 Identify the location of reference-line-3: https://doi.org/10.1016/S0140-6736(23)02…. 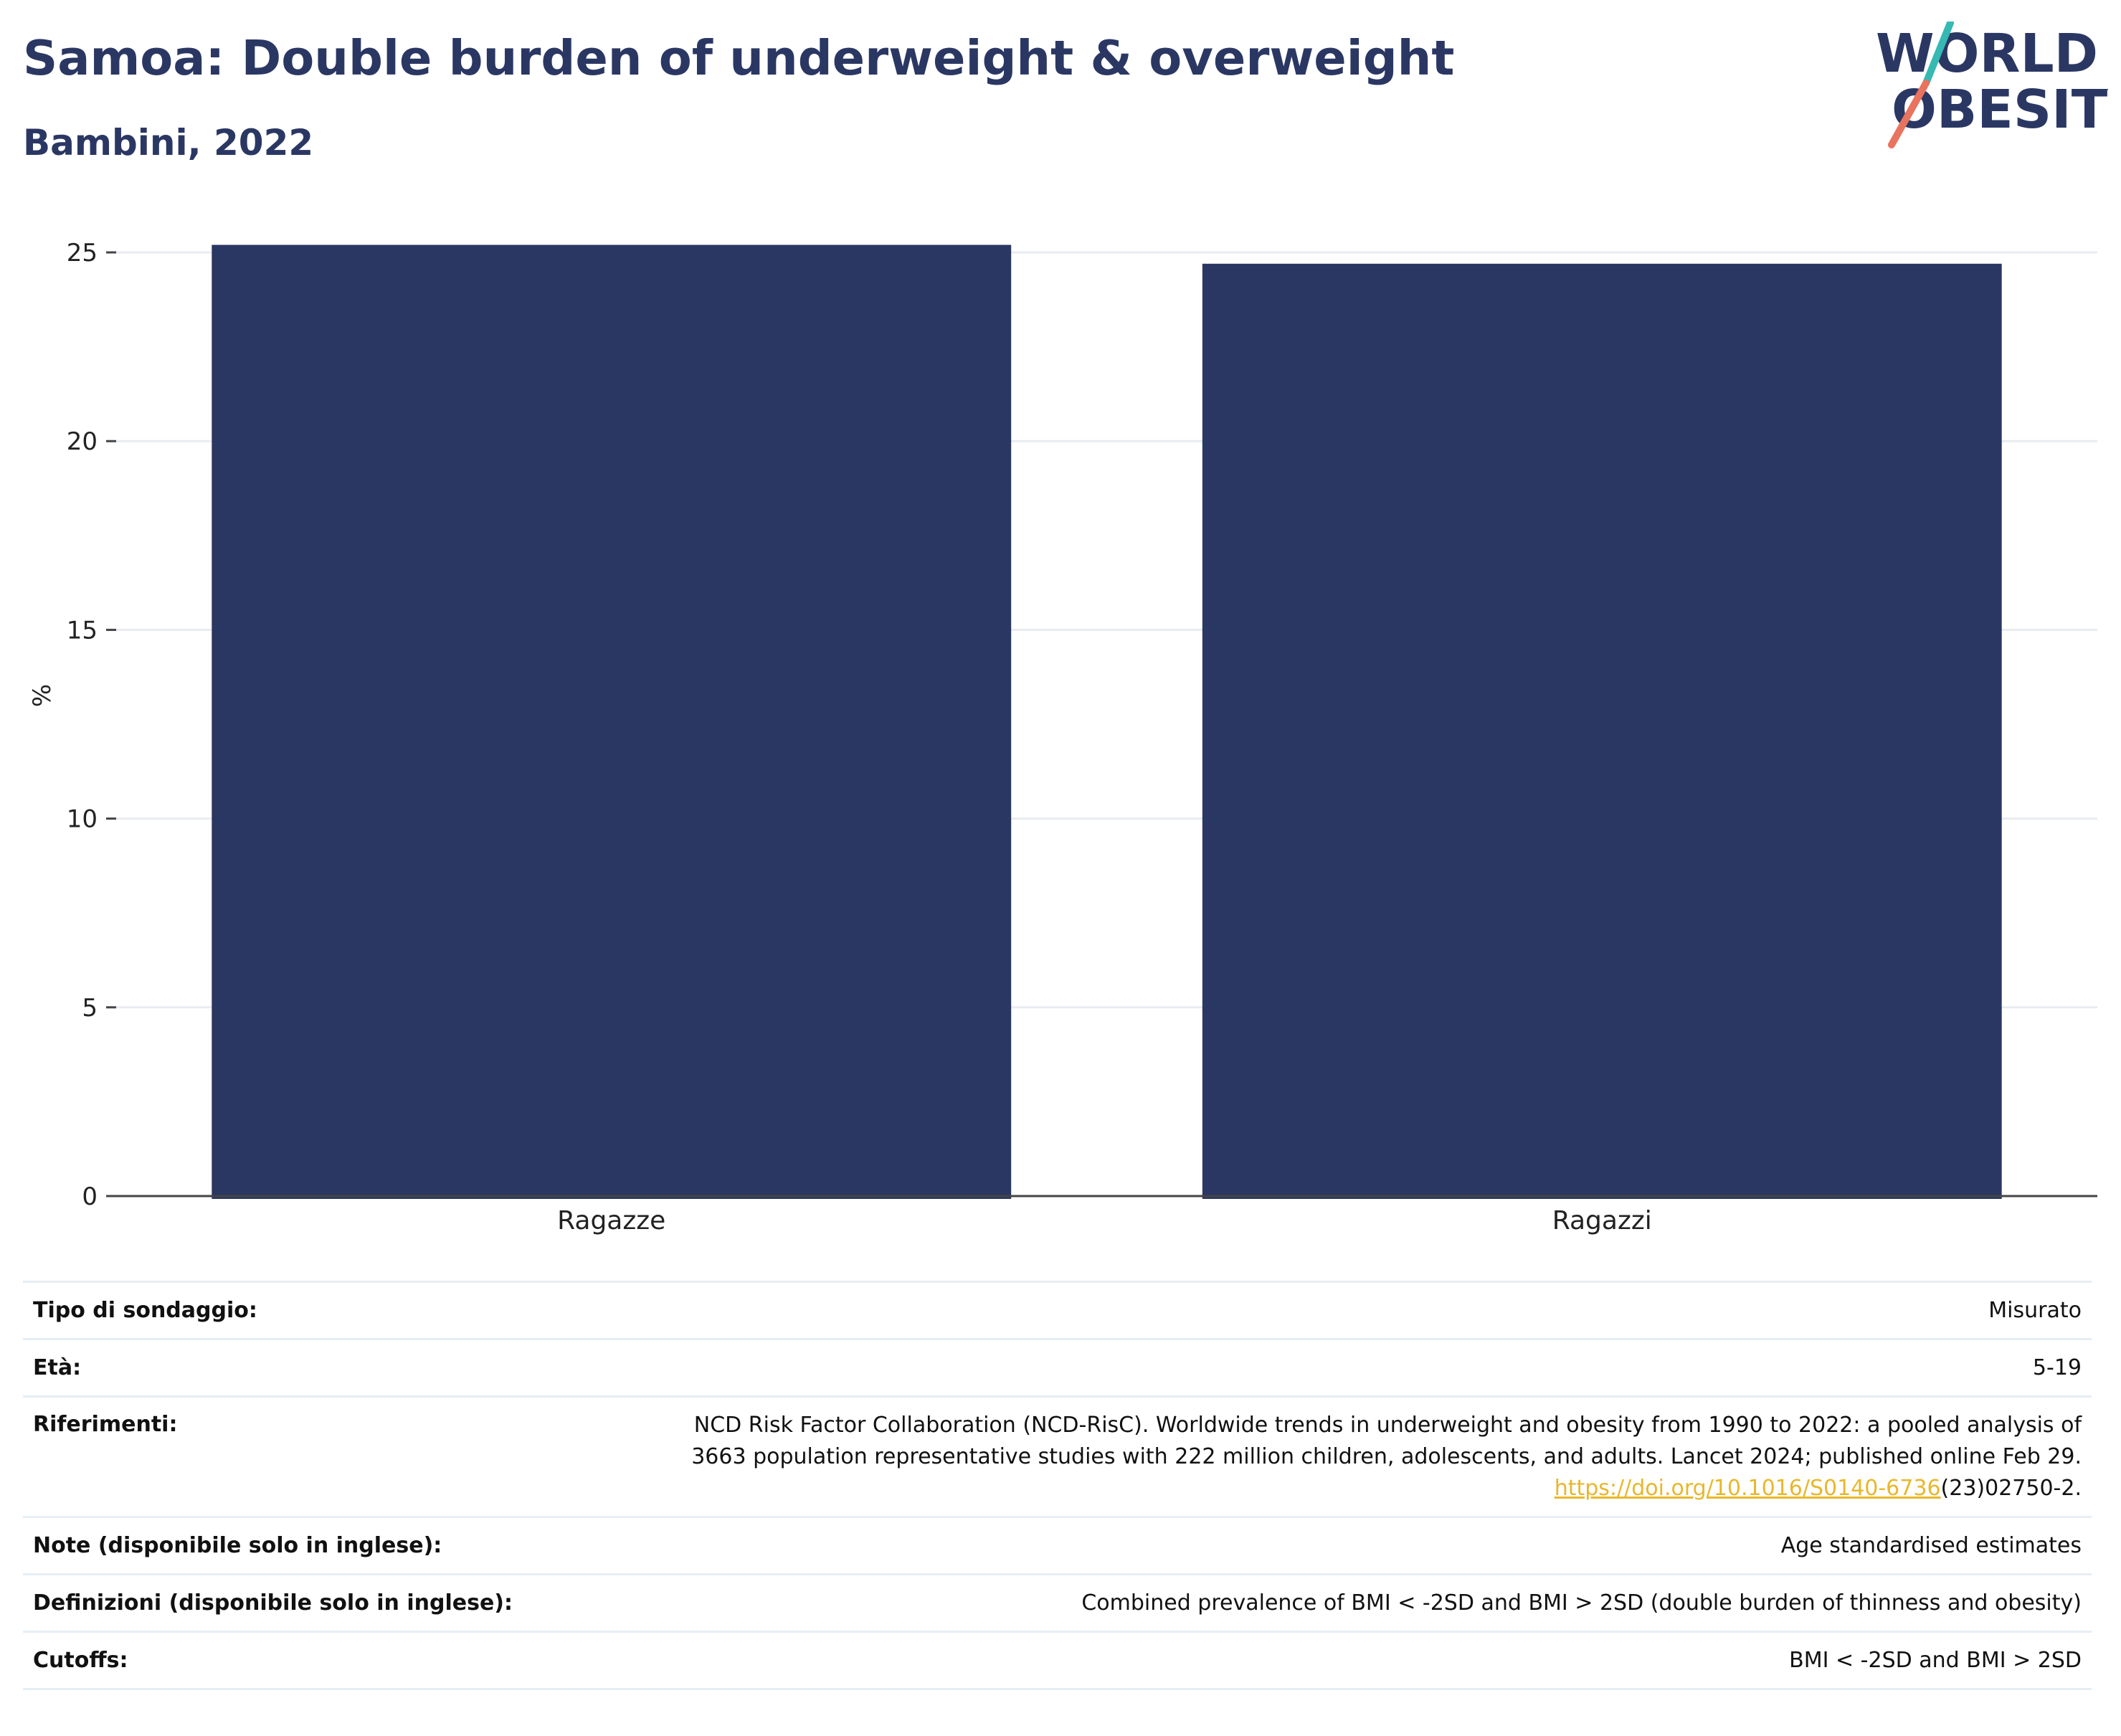
(1328, 1489).